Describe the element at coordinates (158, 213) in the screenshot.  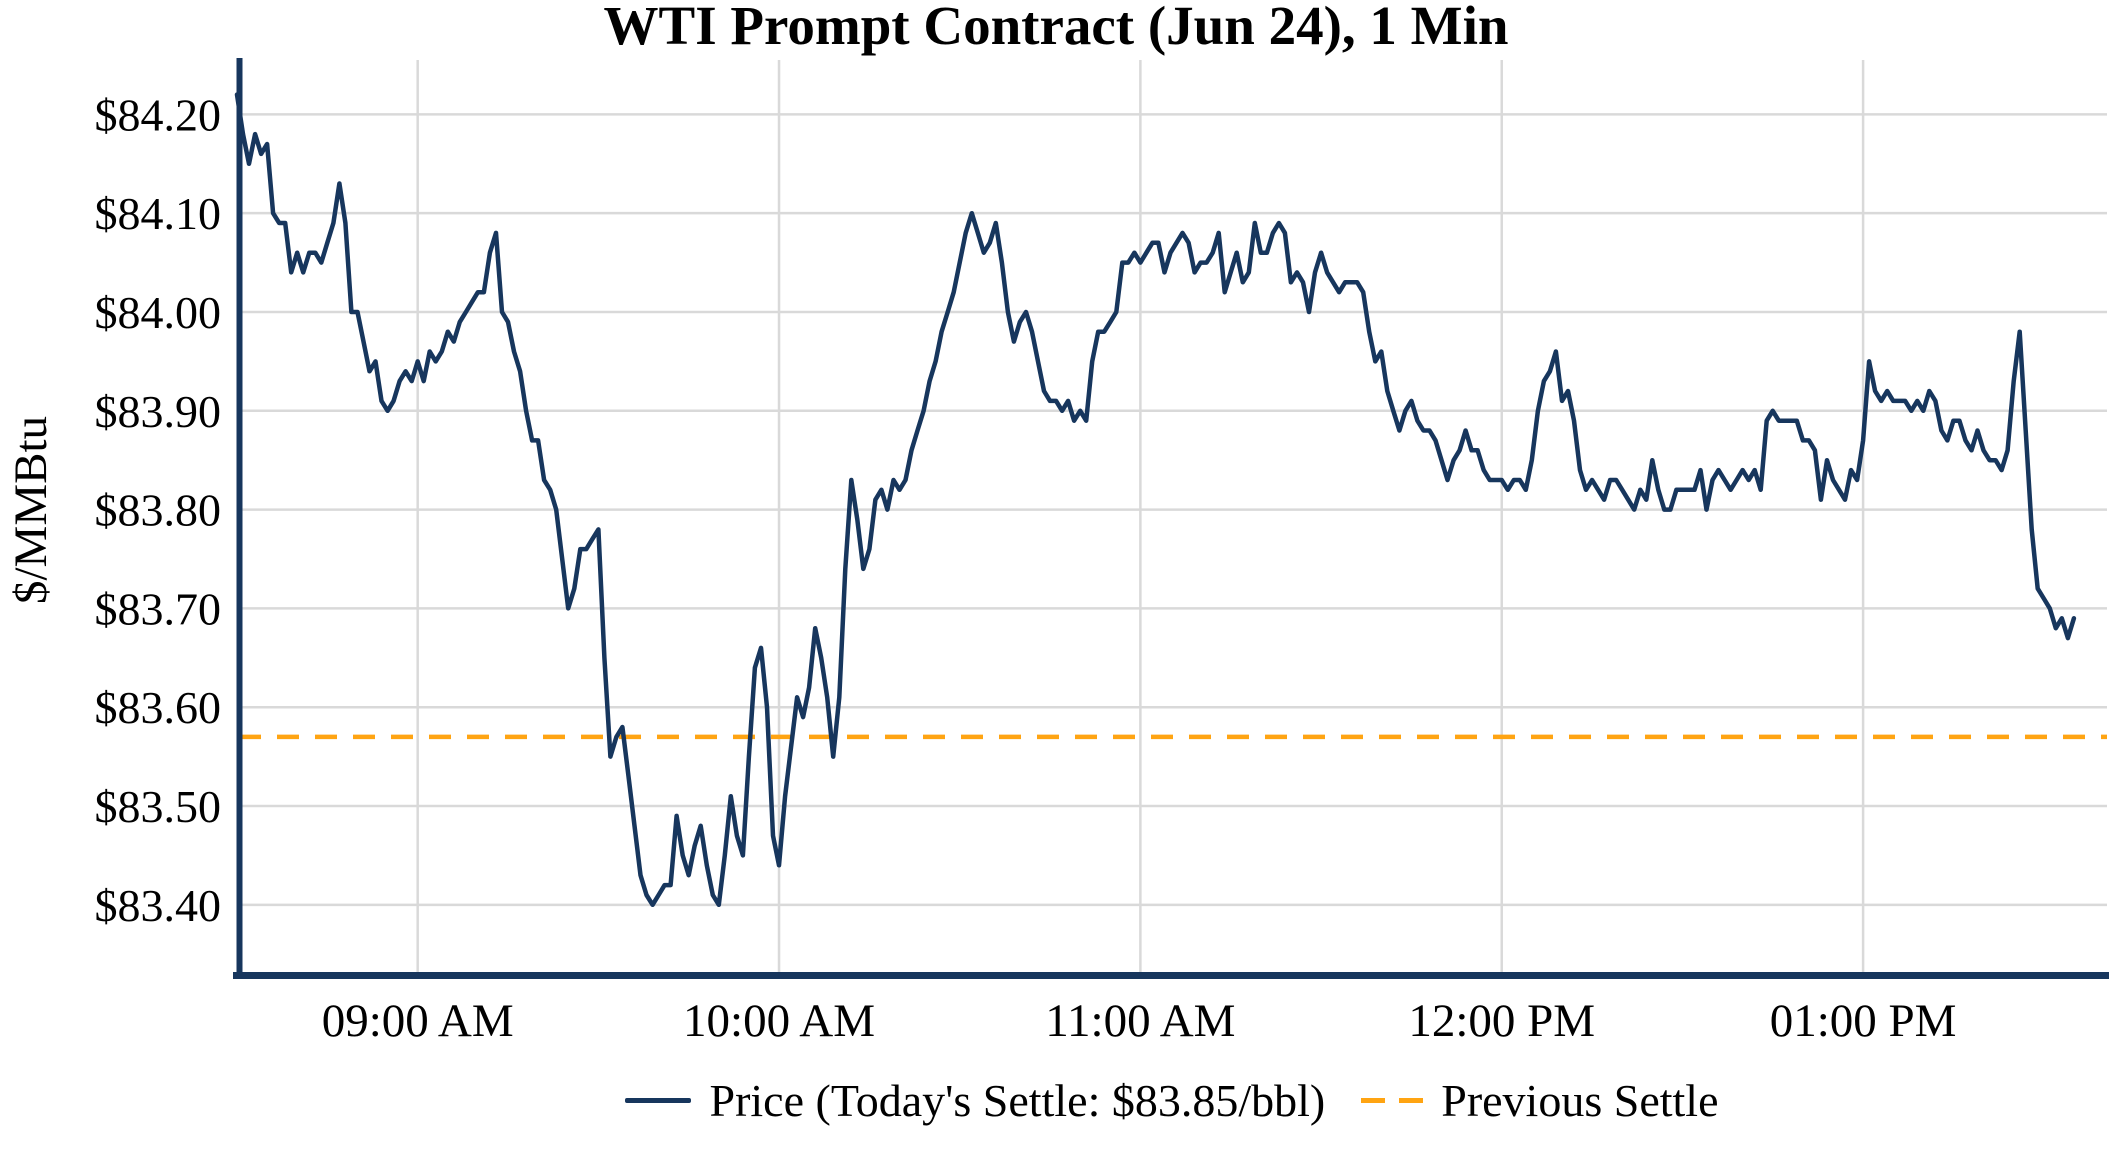
I see `y-tick-label: $84.10` at that location.